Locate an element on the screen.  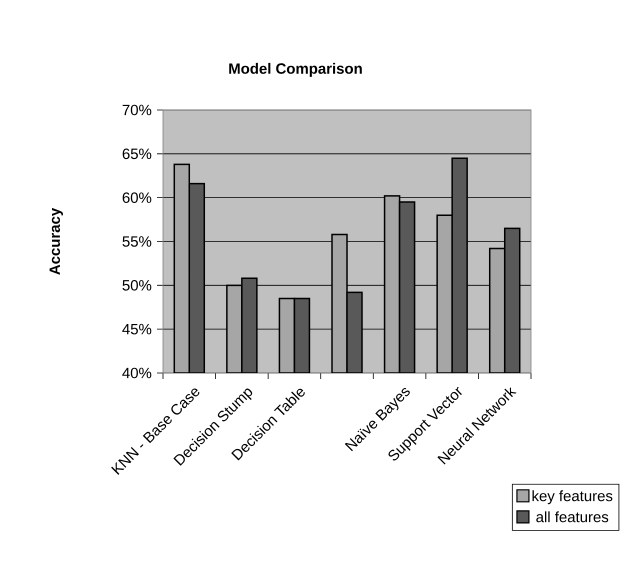
chart-title: Model Comparison is located at coordinates (295, 69).